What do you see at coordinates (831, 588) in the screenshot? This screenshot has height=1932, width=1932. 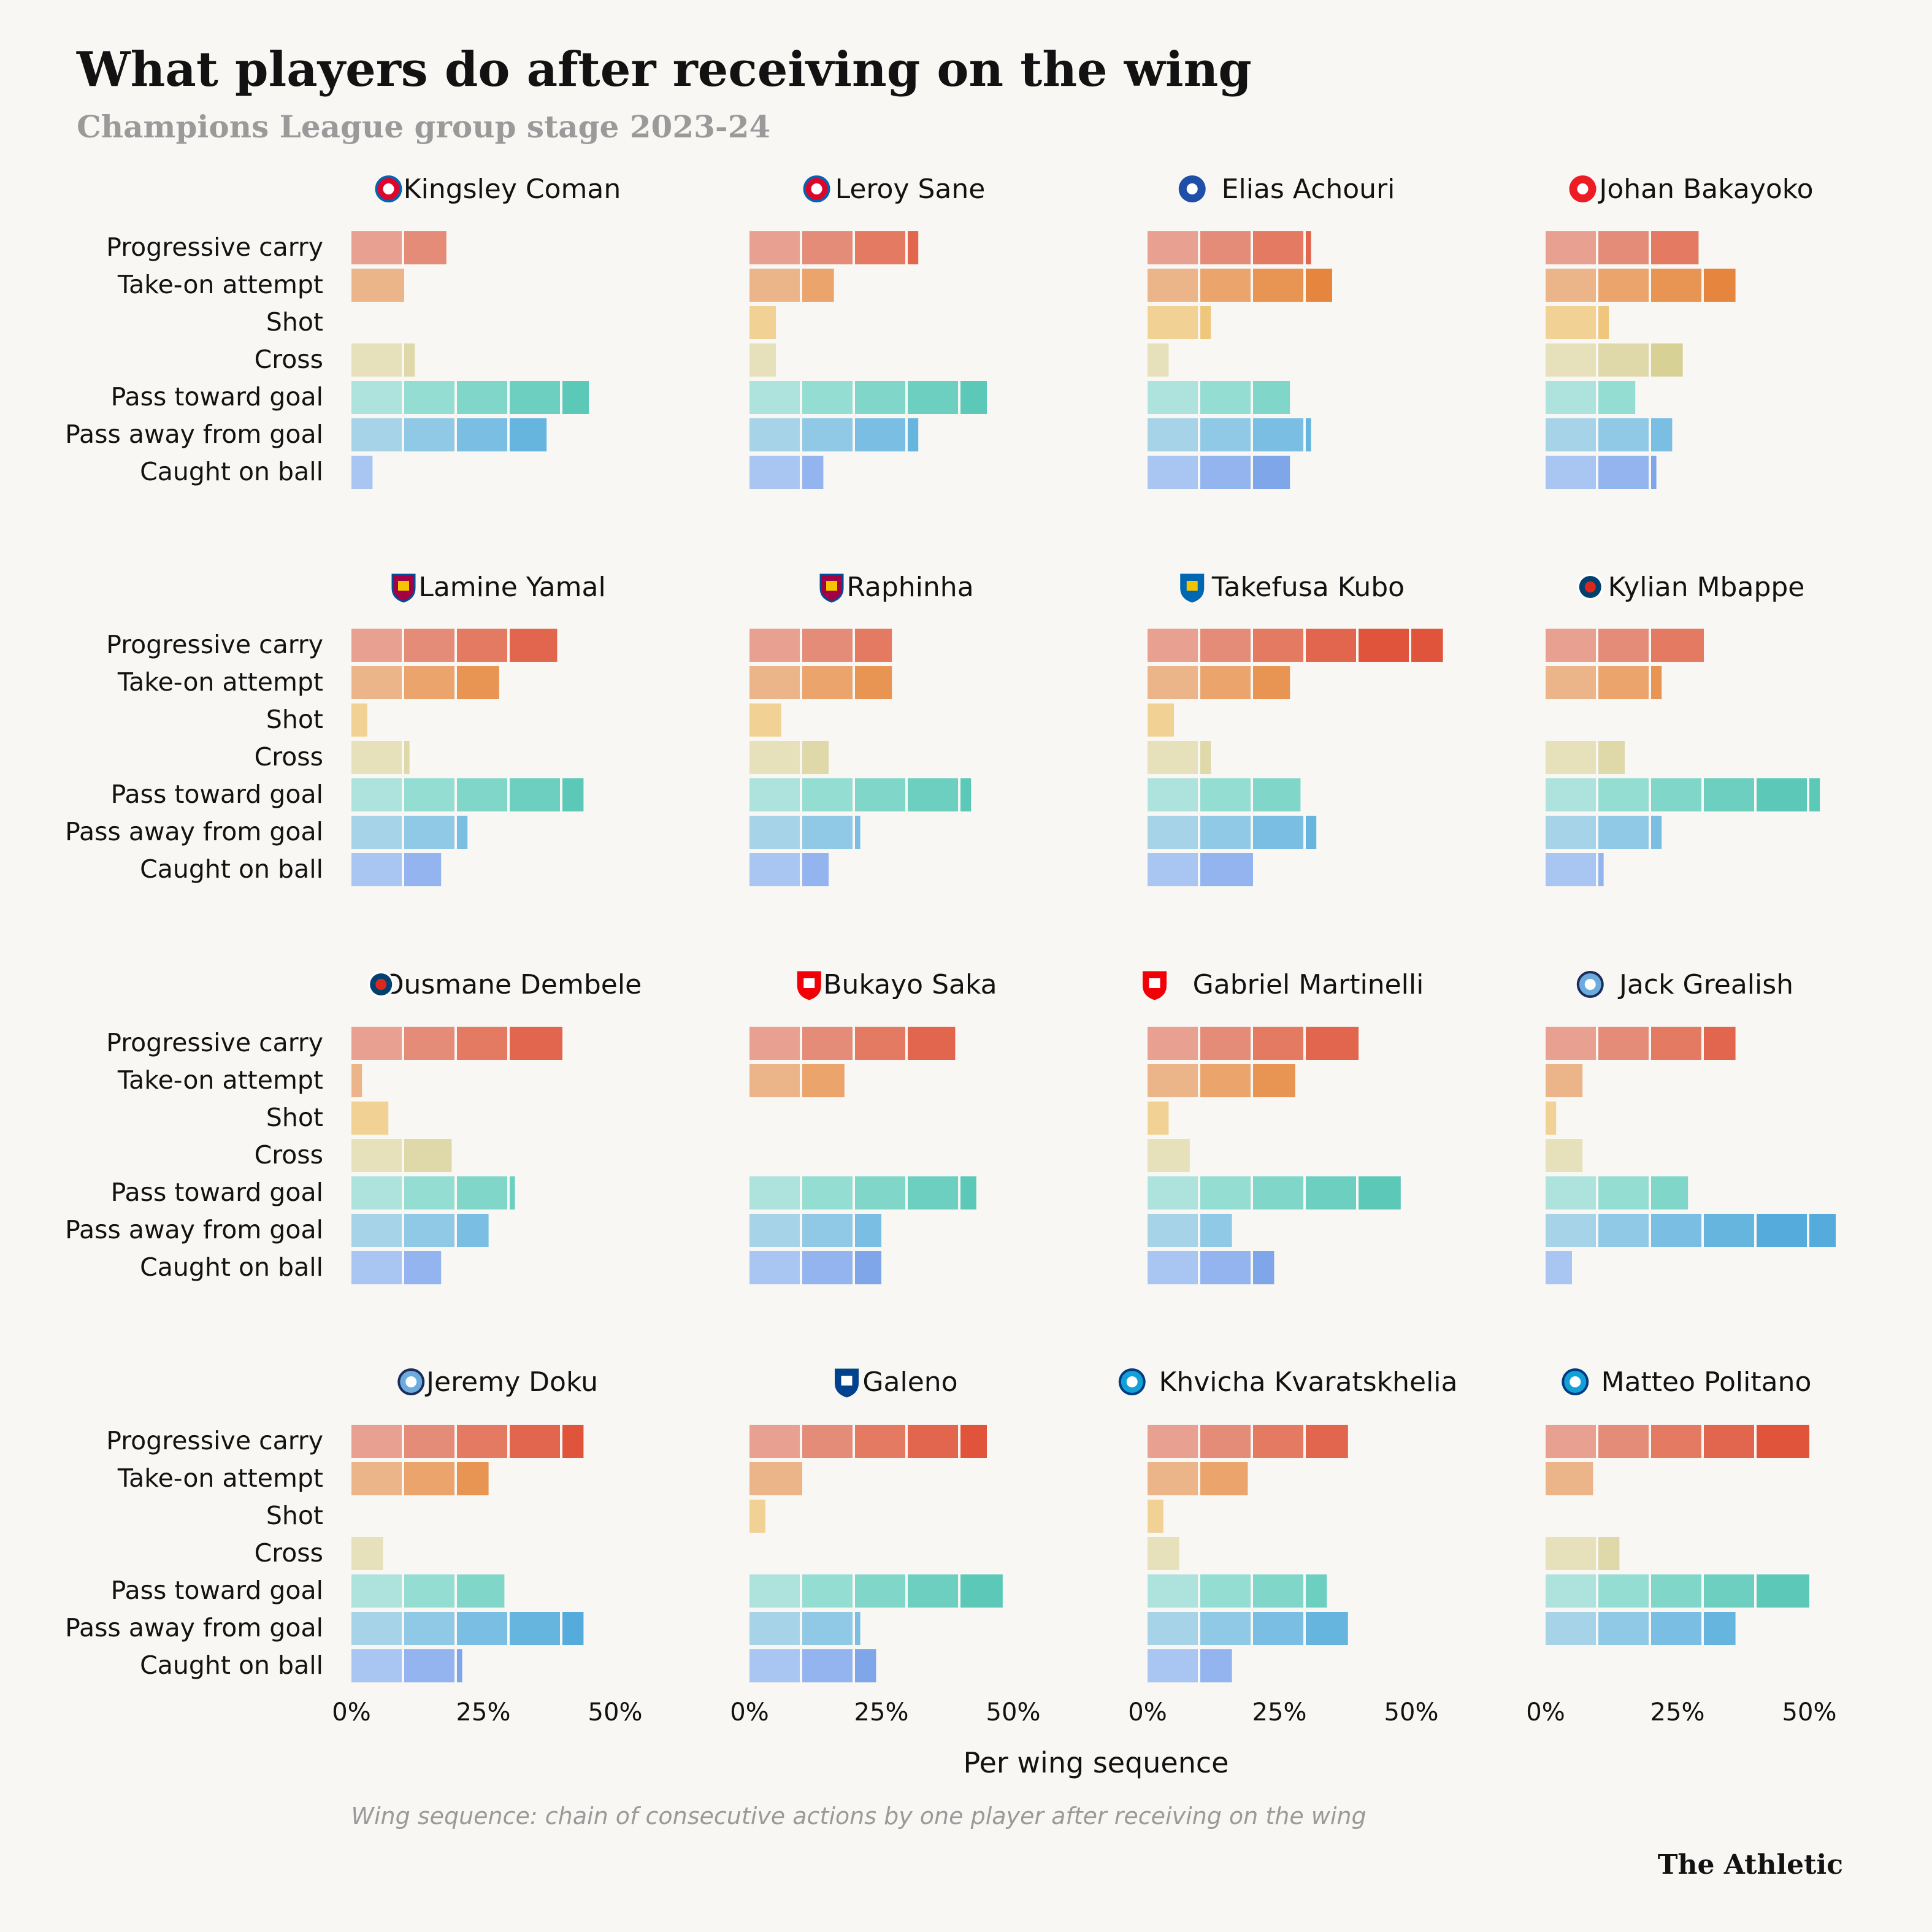 I see `barcelona-icon` at bounding box center [831, 588].